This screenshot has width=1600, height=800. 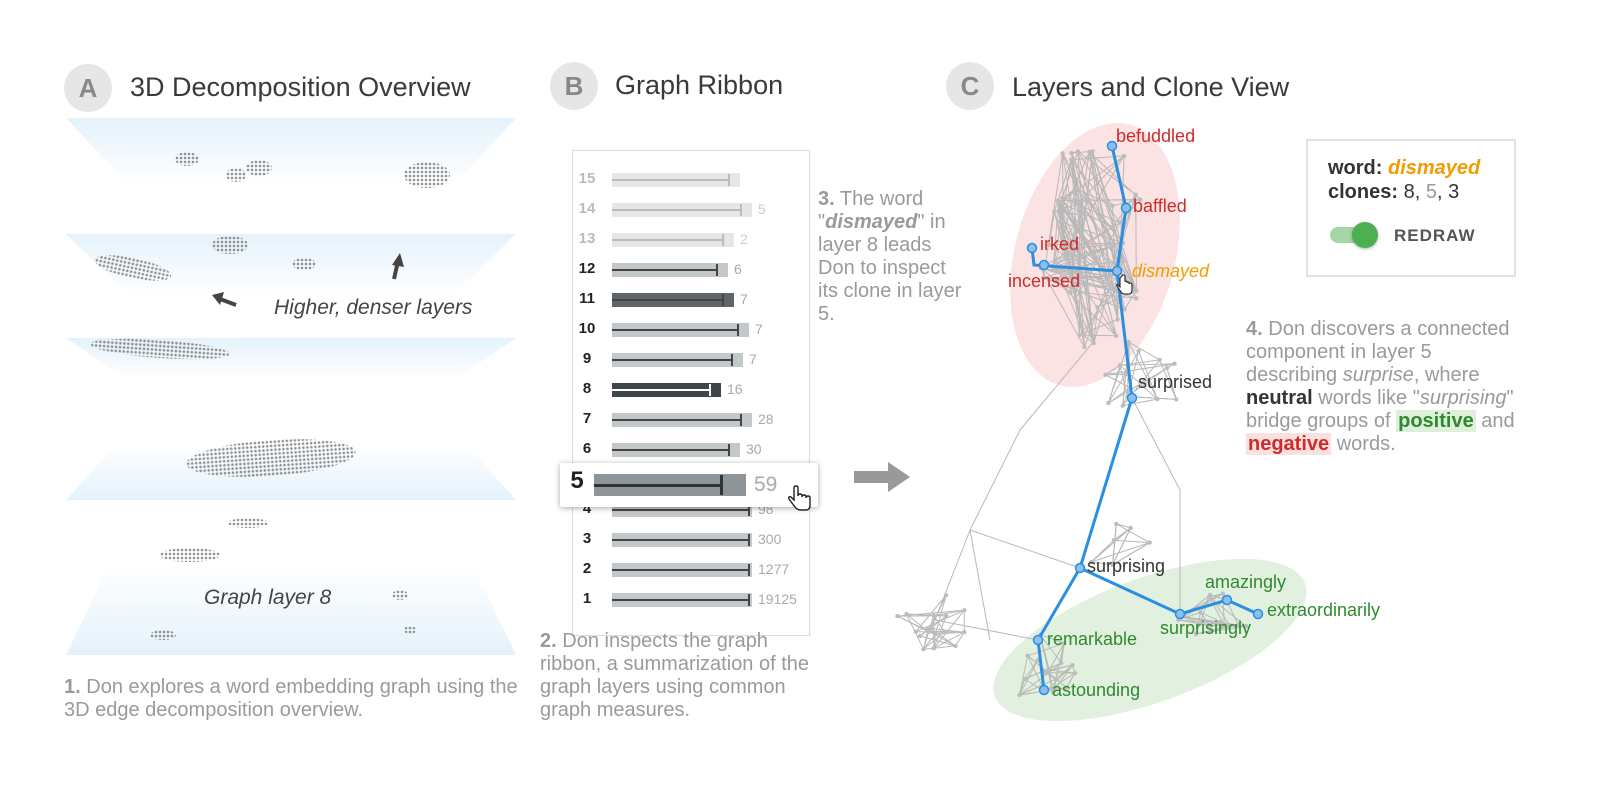 I want to click on ribbon-value: 16, so click(x=735, y=389).